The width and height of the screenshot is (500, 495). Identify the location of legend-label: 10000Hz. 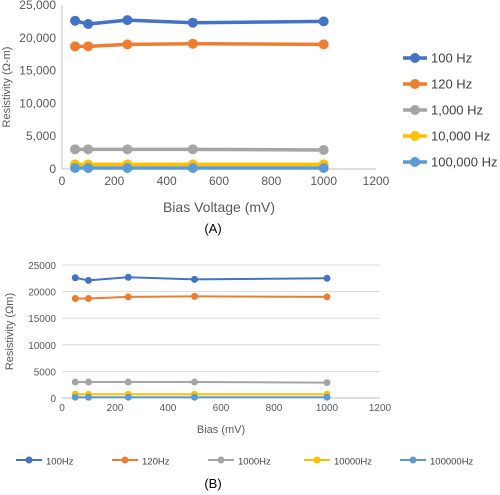
(353, 462).